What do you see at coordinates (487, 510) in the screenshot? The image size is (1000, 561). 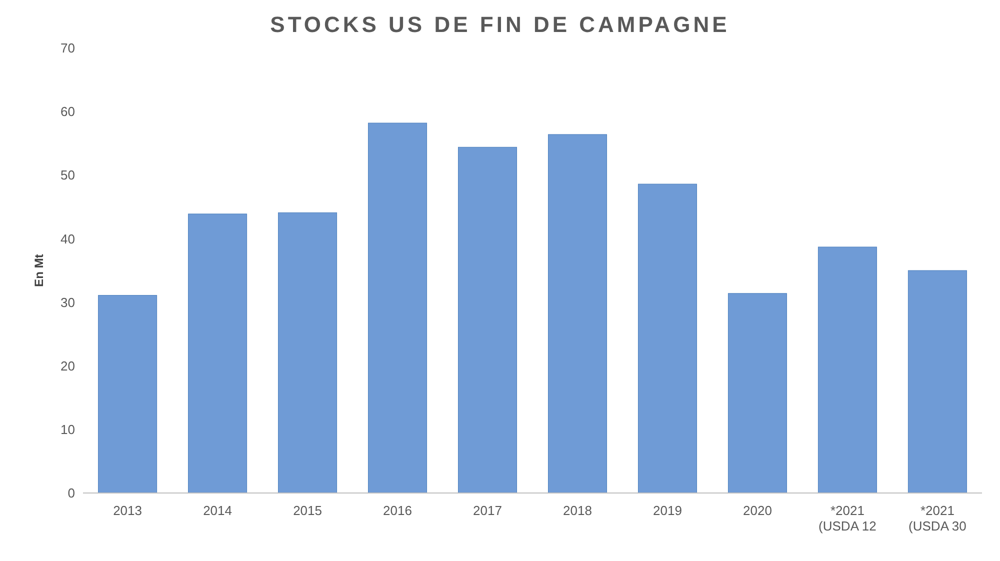 I see `x-tick-label: 2017` at bounding box center [487, 510].